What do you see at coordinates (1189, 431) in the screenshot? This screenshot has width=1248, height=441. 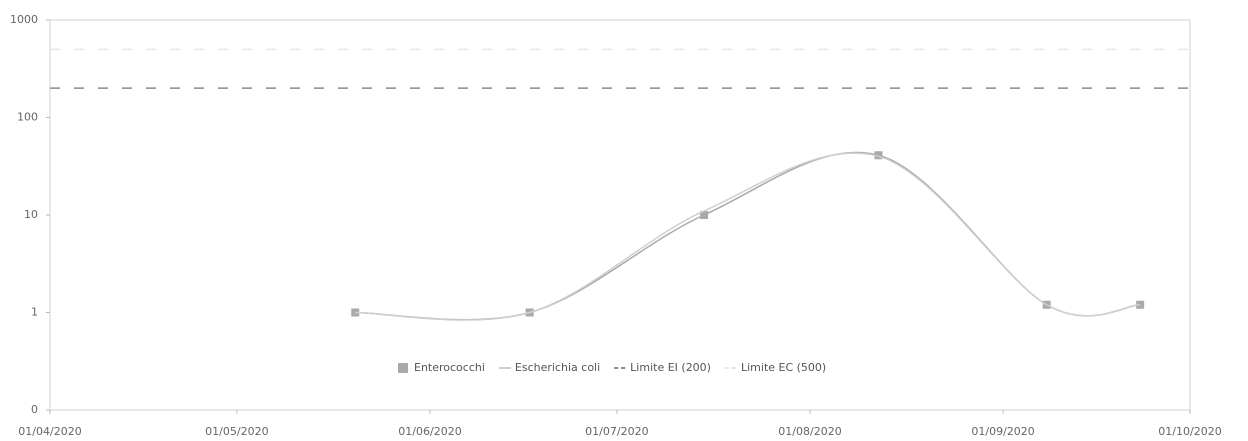 I see `x-tick-label: 01/10/2020` at bounding box center [1189, 431].